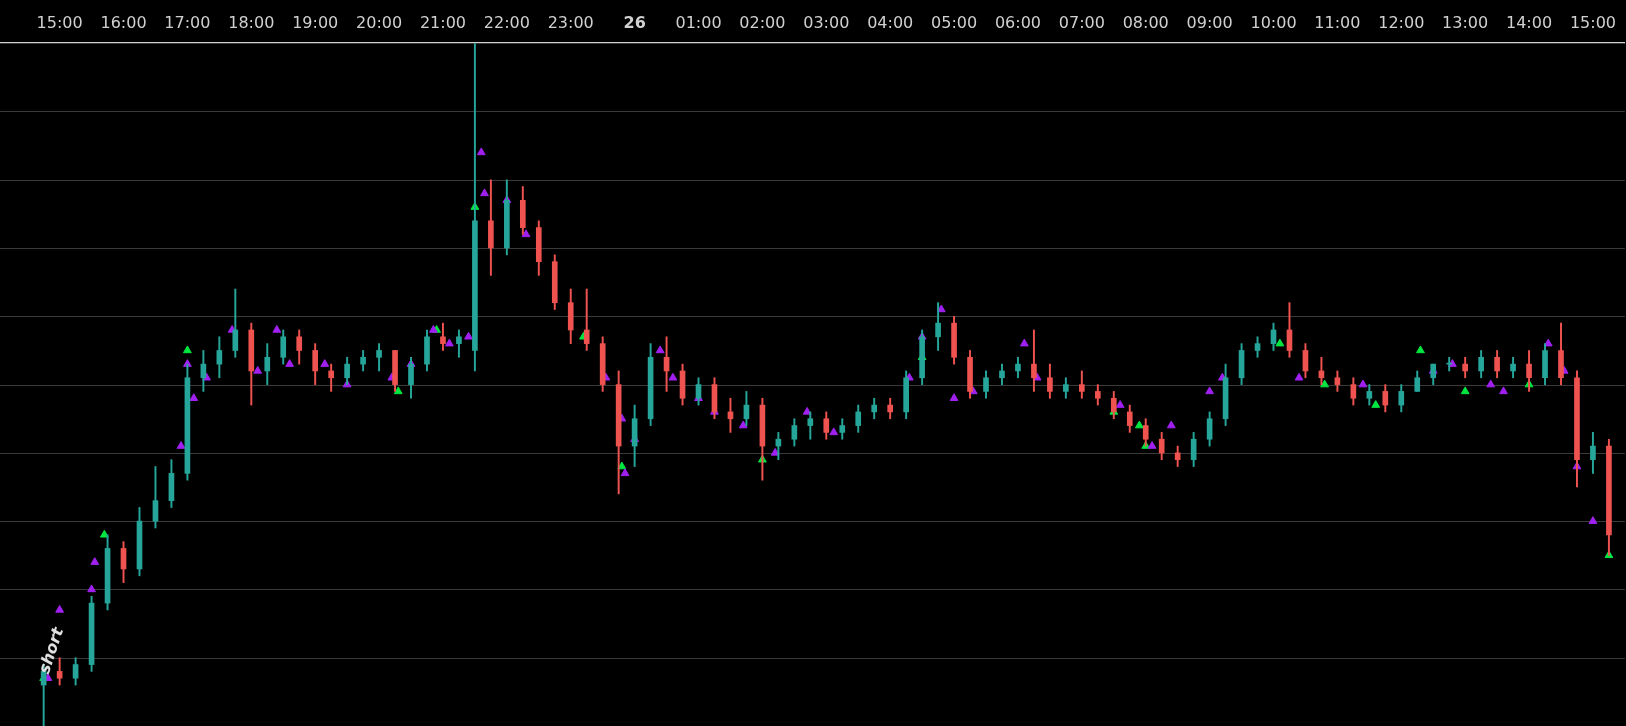 This screenshot has height=726, width=1626. What do you see at coordinates (698, 22) in the screenshot?
I see `x-tick-label: 01:00` at bounding box center [698, 22].